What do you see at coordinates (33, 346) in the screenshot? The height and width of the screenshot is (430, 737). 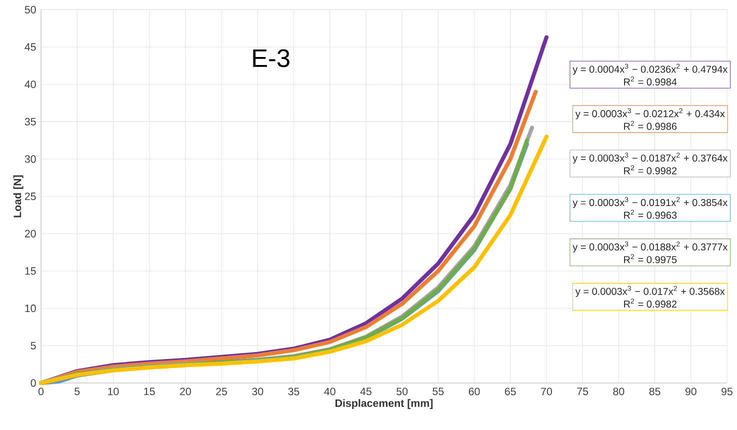 I see `y-tick-label: 5` at bounding box center [33, 346].